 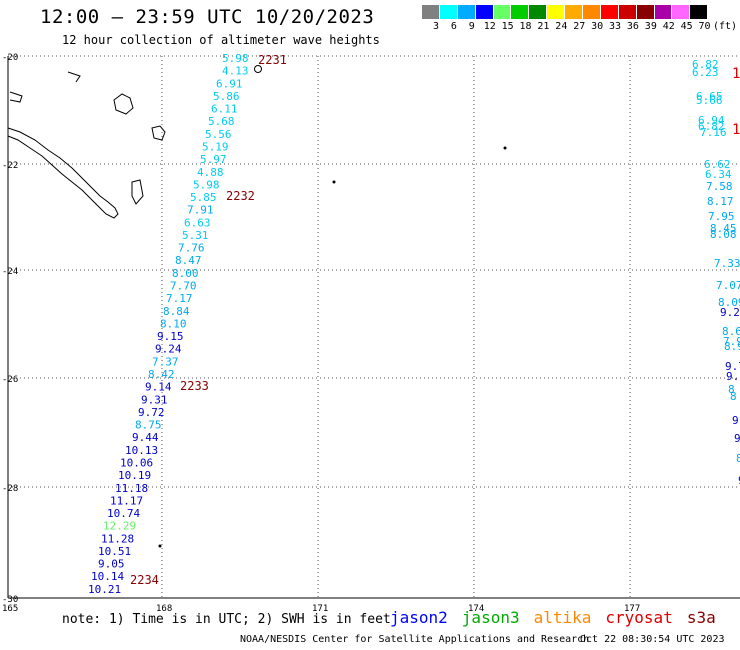 I want to click on swh-value: 9.24, so click(x=168, y=349).